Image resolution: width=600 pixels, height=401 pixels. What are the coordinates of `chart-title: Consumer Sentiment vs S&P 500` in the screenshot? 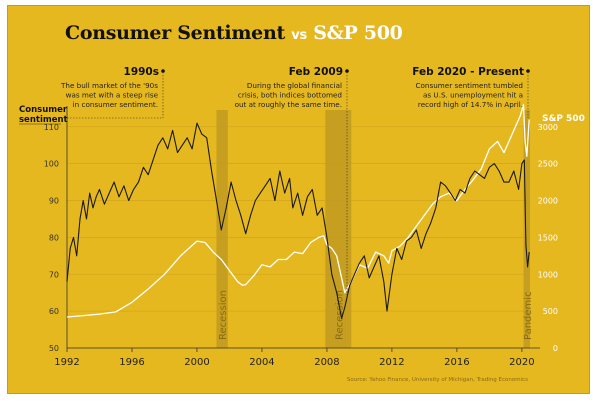 It's located at (234, 33).